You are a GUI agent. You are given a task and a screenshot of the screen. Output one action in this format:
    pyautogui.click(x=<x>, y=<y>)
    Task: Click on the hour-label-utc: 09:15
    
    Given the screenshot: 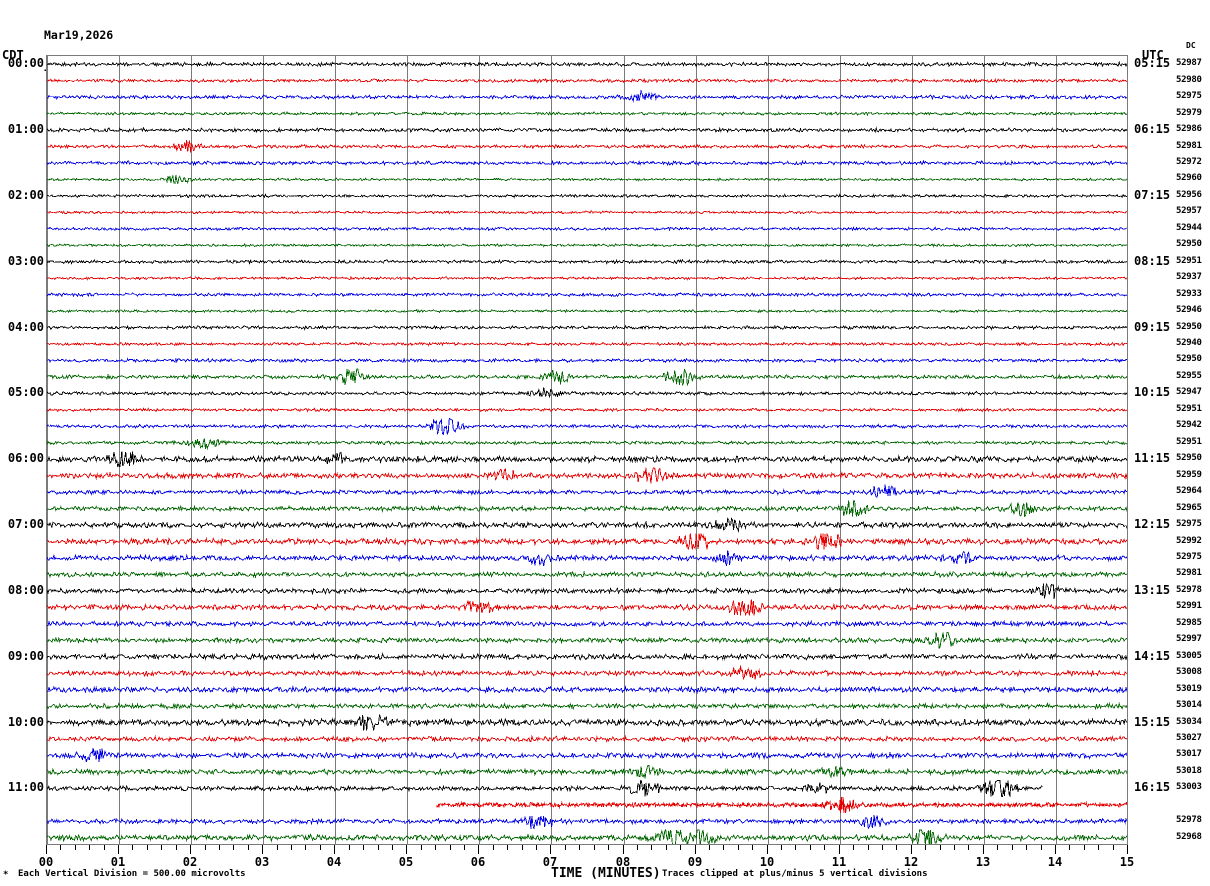 What is the action you would take?
    pyautogui.click(x=1152, y=326)
    